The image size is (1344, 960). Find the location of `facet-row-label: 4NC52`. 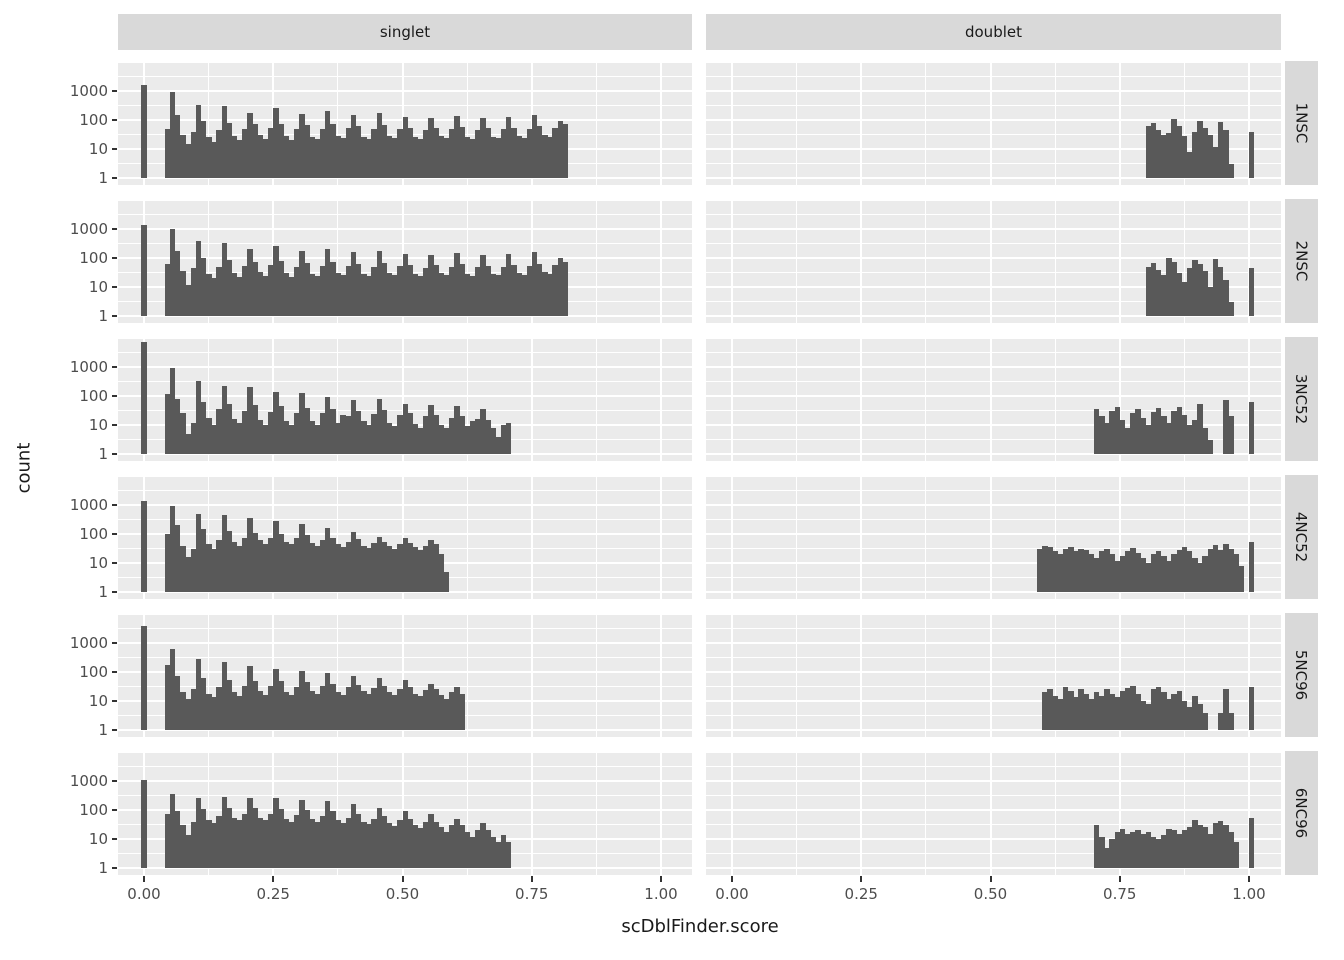

facet-row-label: 4NC52 is located at coordinates (1301, 537).